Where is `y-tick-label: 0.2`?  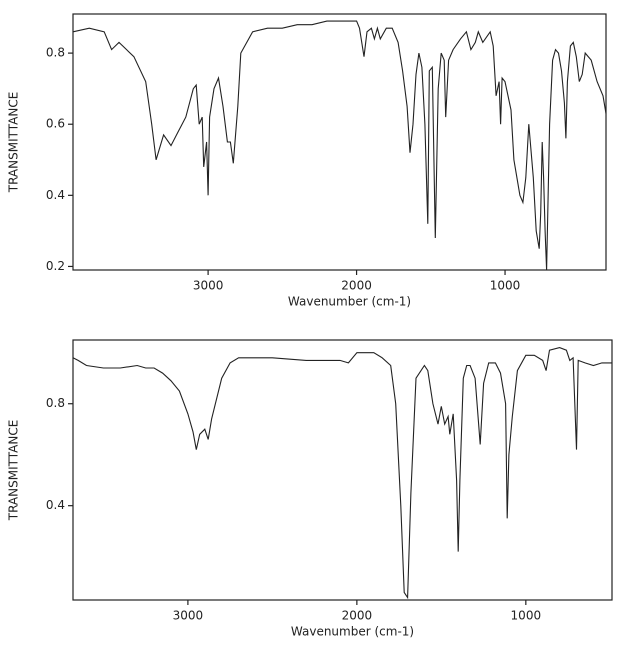
y-tick-label: 0.2 is located at coordinates (55, 266).